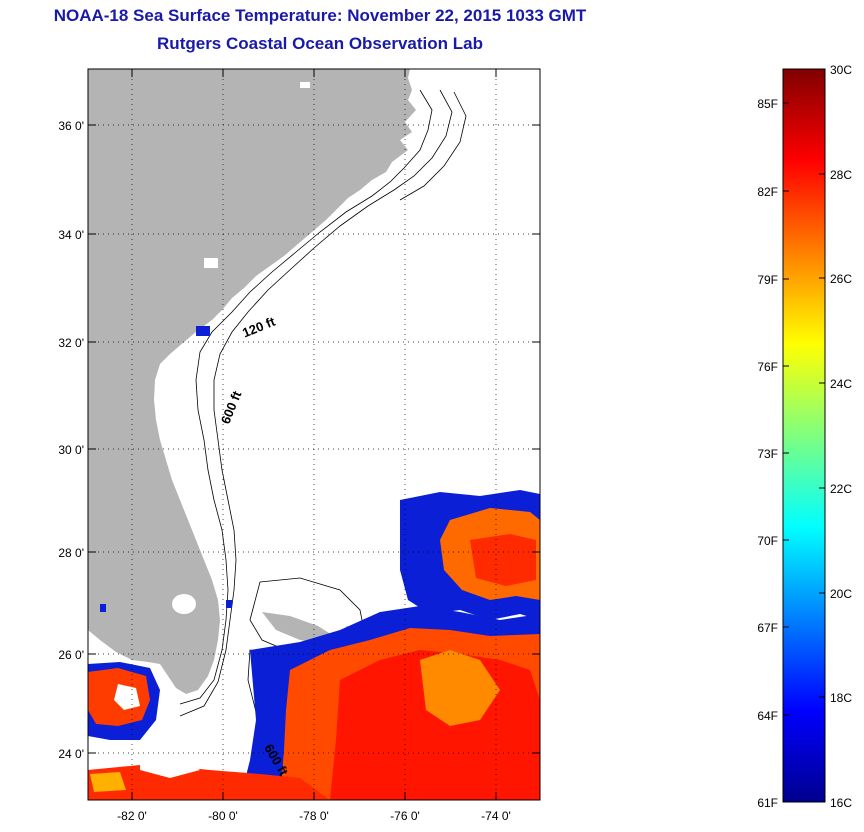 The width and height of the screenshot is (864, 832). What do you see at coordinates (405, 816) in the screenshot?
I see `lon-label: -76 0'` at bounding box center [405, 816].